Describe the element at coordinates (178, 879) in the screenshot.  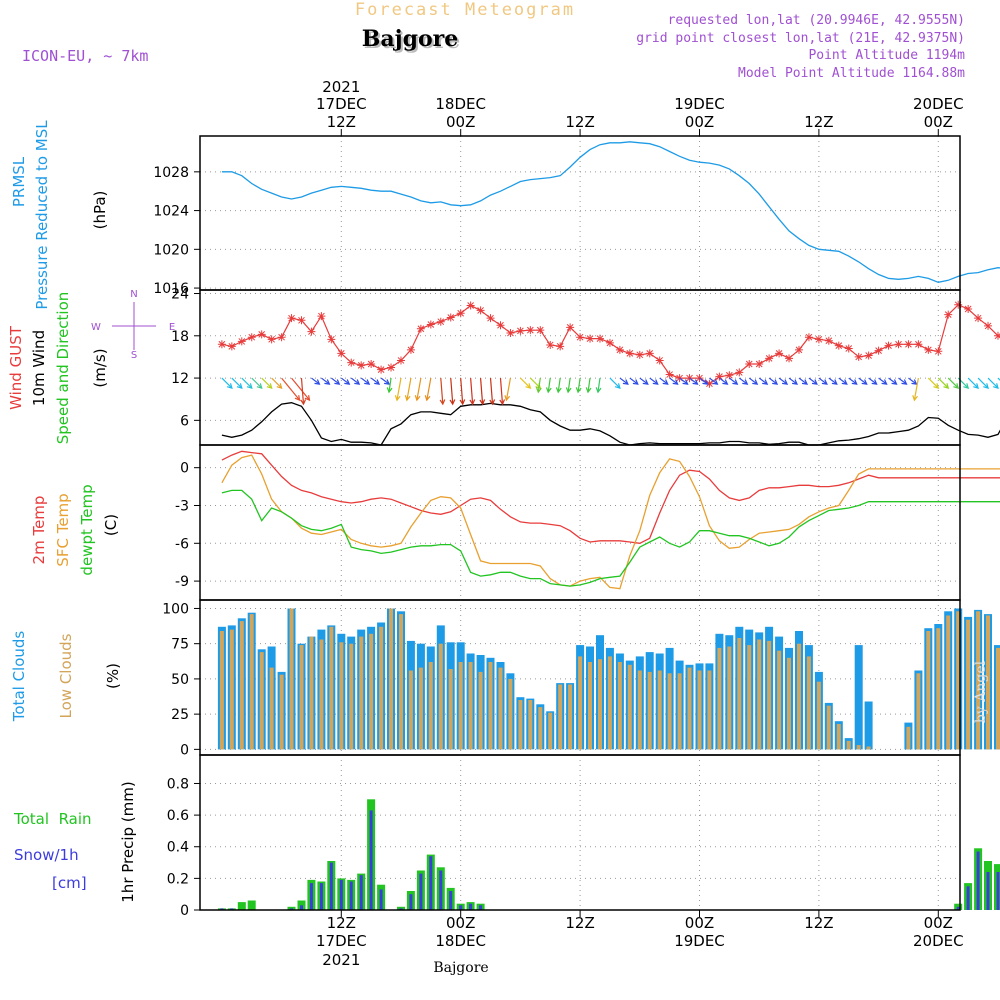
I see `precip-ytick-label-1: 0.2` at that location.